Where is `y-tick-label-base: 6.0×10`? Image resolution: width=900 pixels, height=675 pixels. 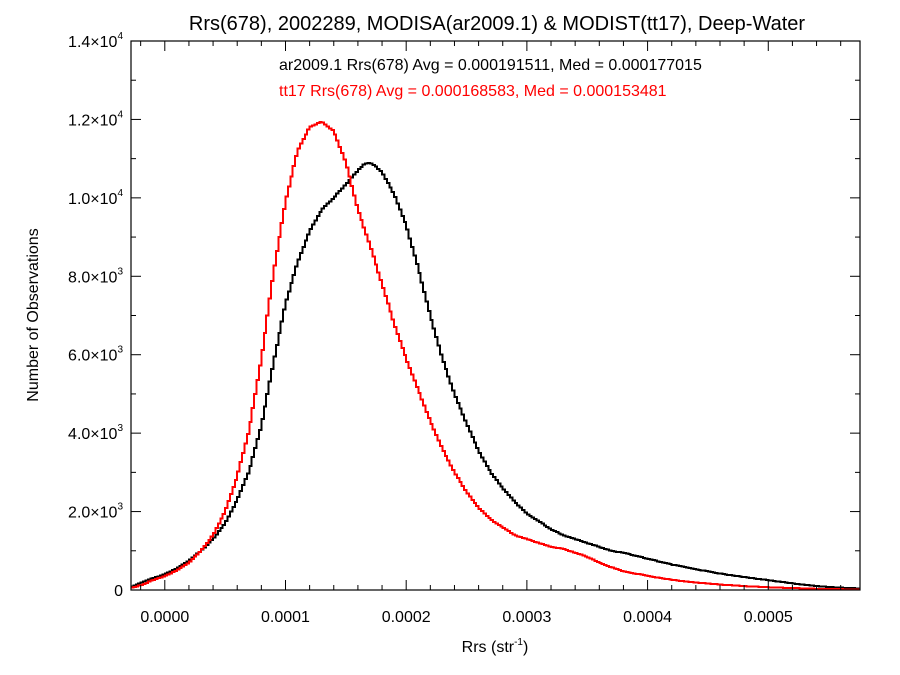 y-tick-label-base: 6.0×10 is located at coordinates (92, 356).